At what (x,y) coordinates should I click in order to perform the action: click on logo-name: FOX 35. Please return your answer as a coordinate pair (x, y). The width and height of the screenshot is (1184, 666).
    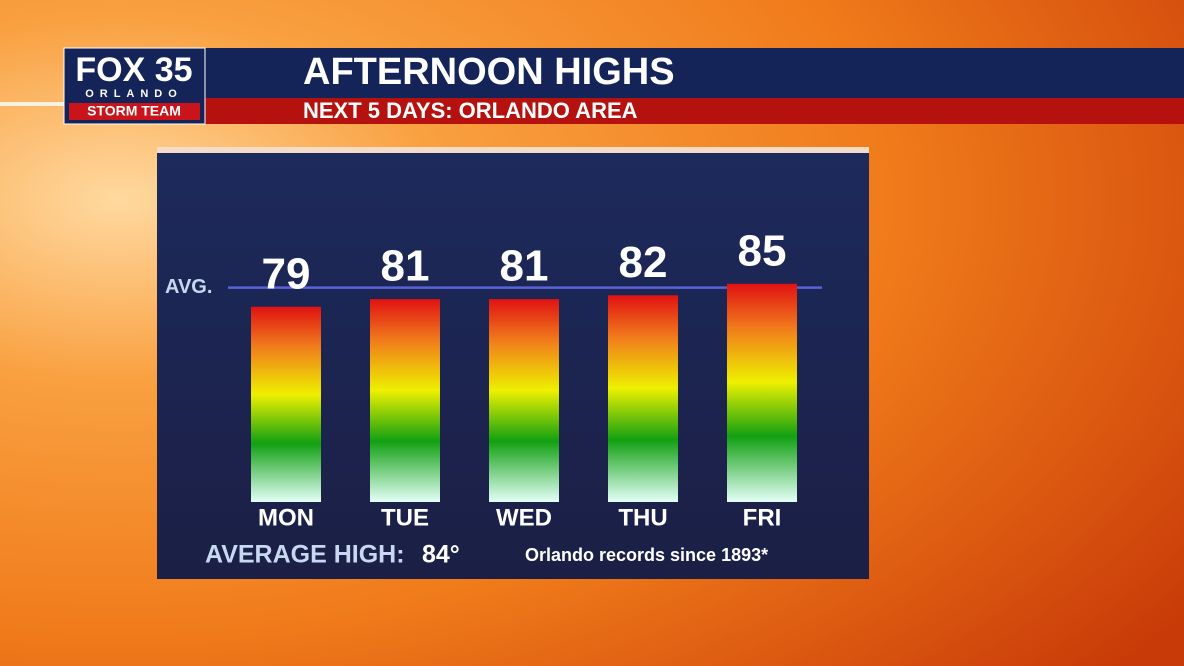
    Looking at the image, I should click on (133, 70).